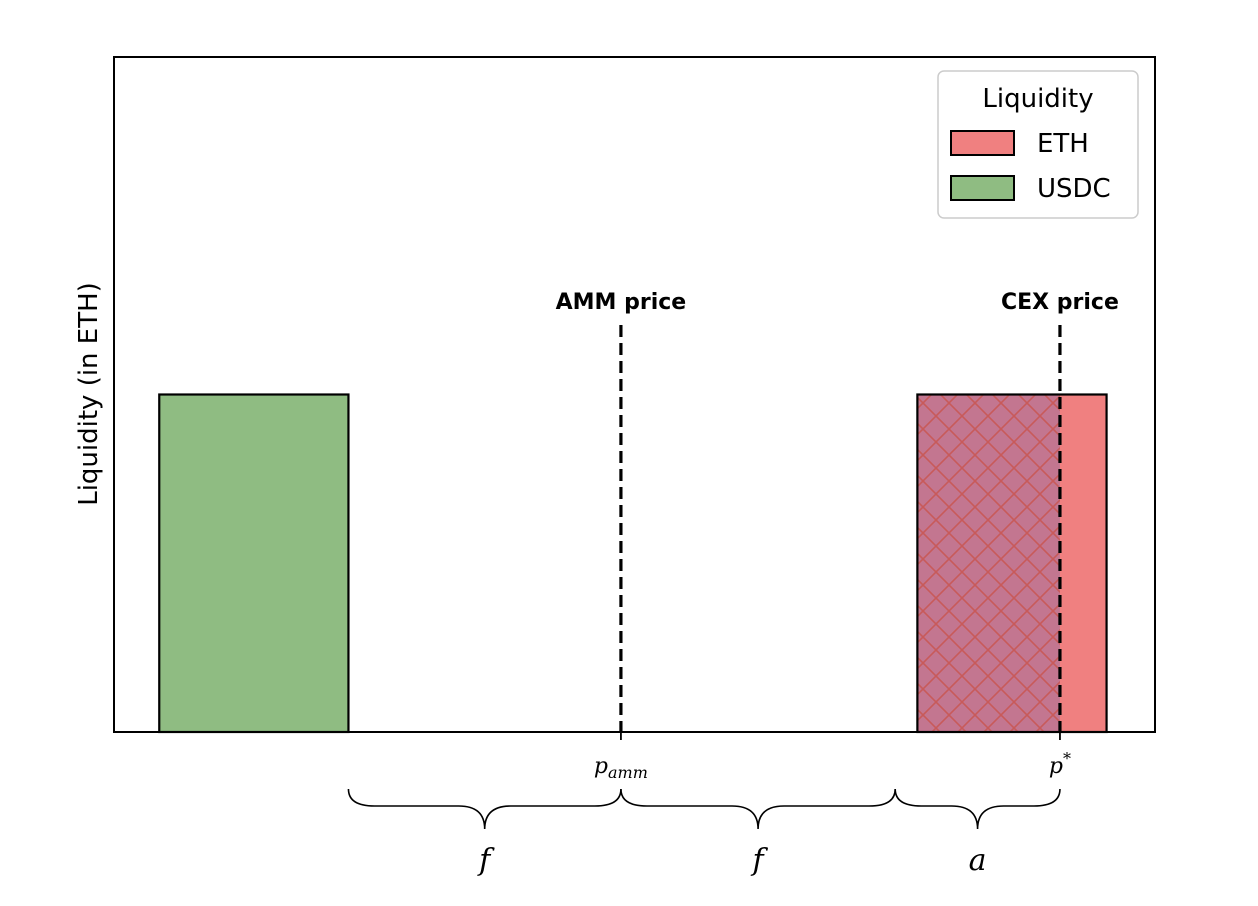 This screenshot has height=906, width=1258. What do you see at coordinates (621, 302) in the screenshot?
I see `price-line-label-0: AMM price` at bounding box center [621, 302].